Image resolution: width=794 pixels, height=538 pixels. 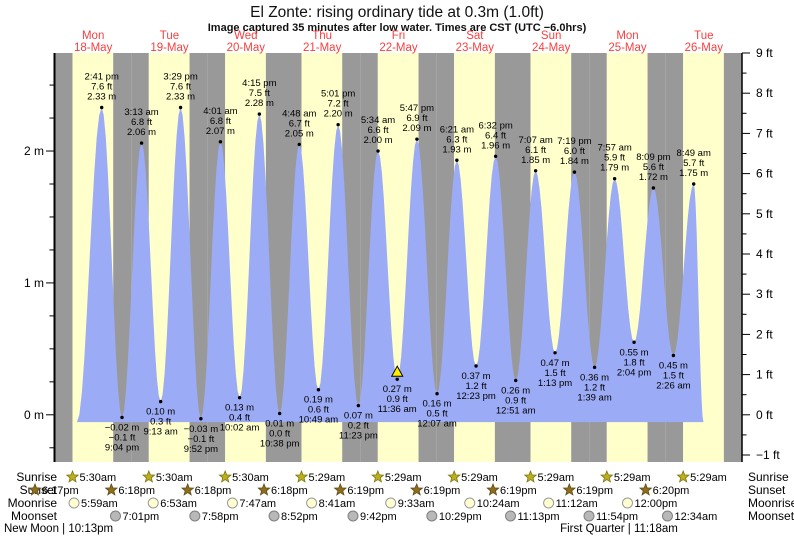 I want to click on tide-high-ft: 6.0 ft, so click(x=574, y=151).